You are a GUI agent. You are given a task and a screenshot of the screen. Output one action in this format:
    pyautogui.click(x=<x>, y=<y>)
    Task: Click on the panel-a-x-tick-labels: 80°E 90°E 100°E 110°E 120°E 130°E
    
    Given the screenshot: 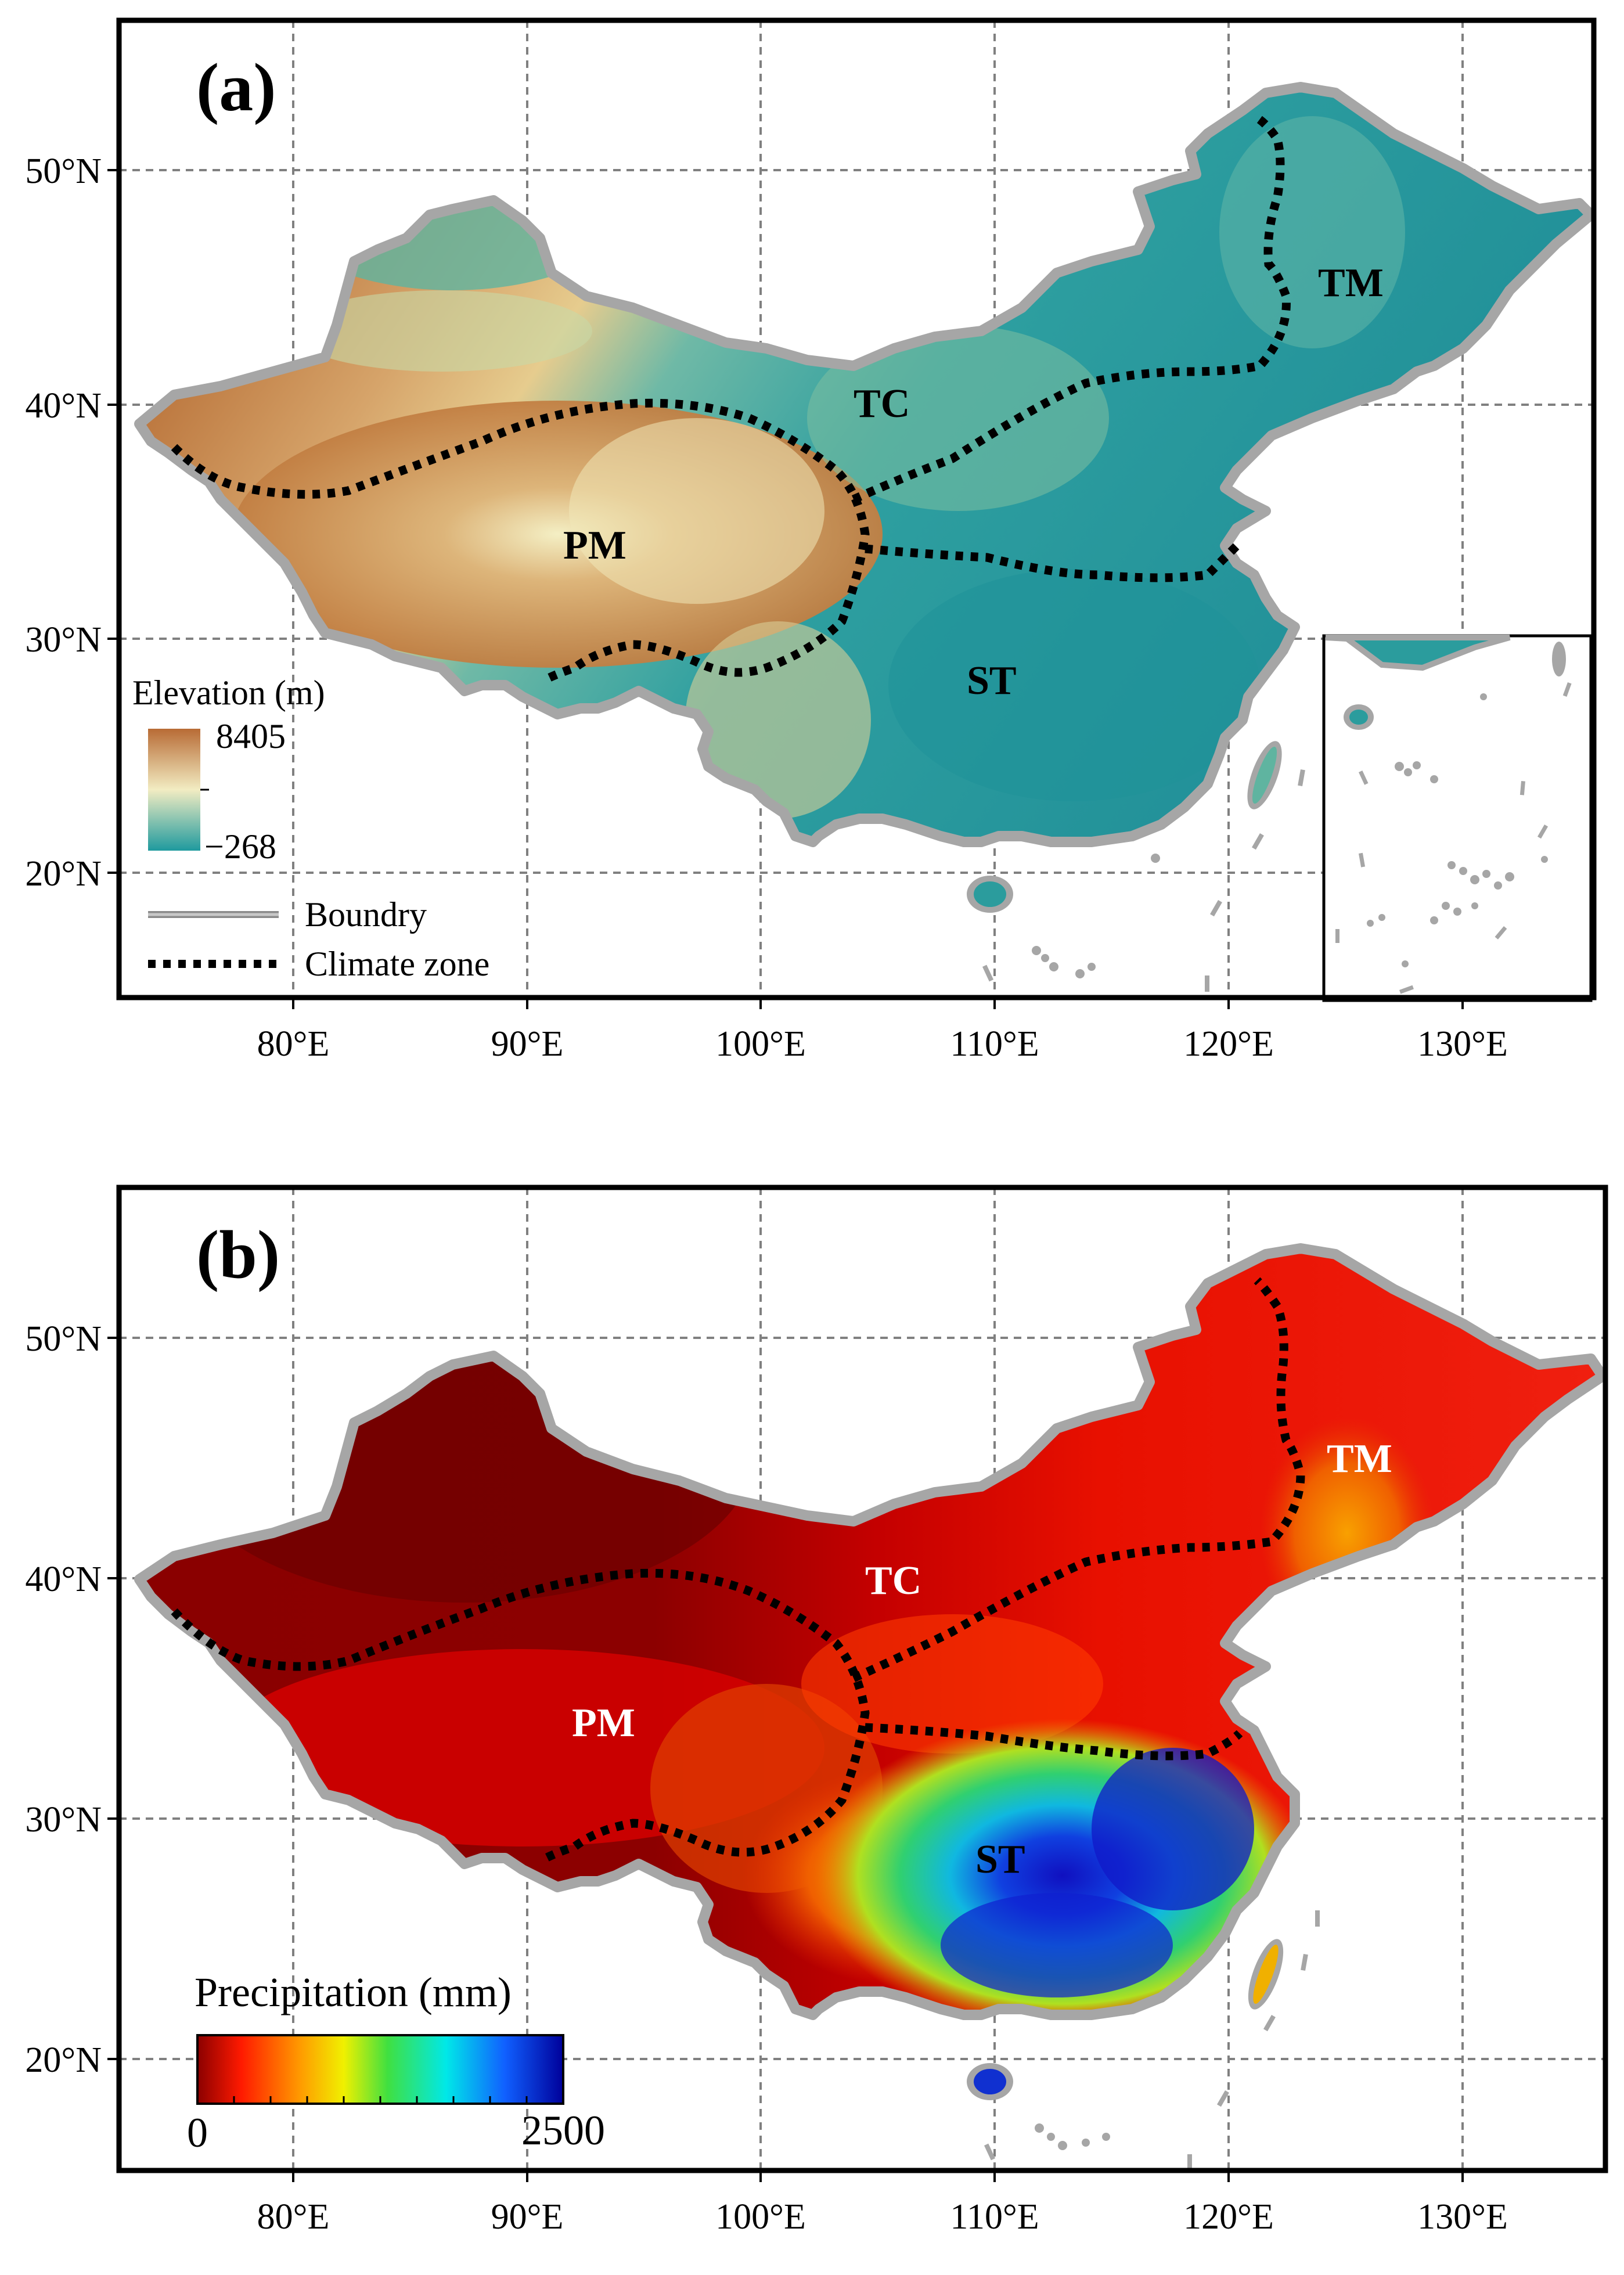 What is the action you would take?
    pyautogui.click(x=882, y=1044)
    